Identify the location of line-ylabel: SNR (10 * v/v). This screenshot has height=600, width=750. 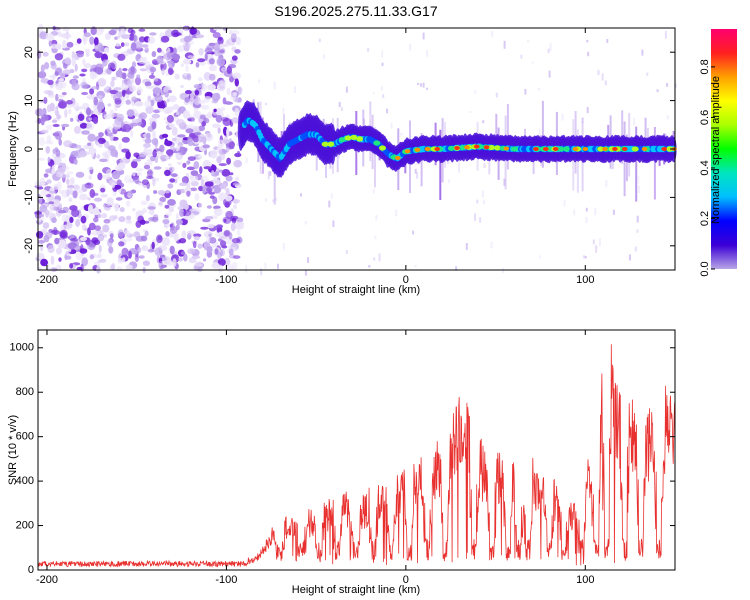
(13, 450).